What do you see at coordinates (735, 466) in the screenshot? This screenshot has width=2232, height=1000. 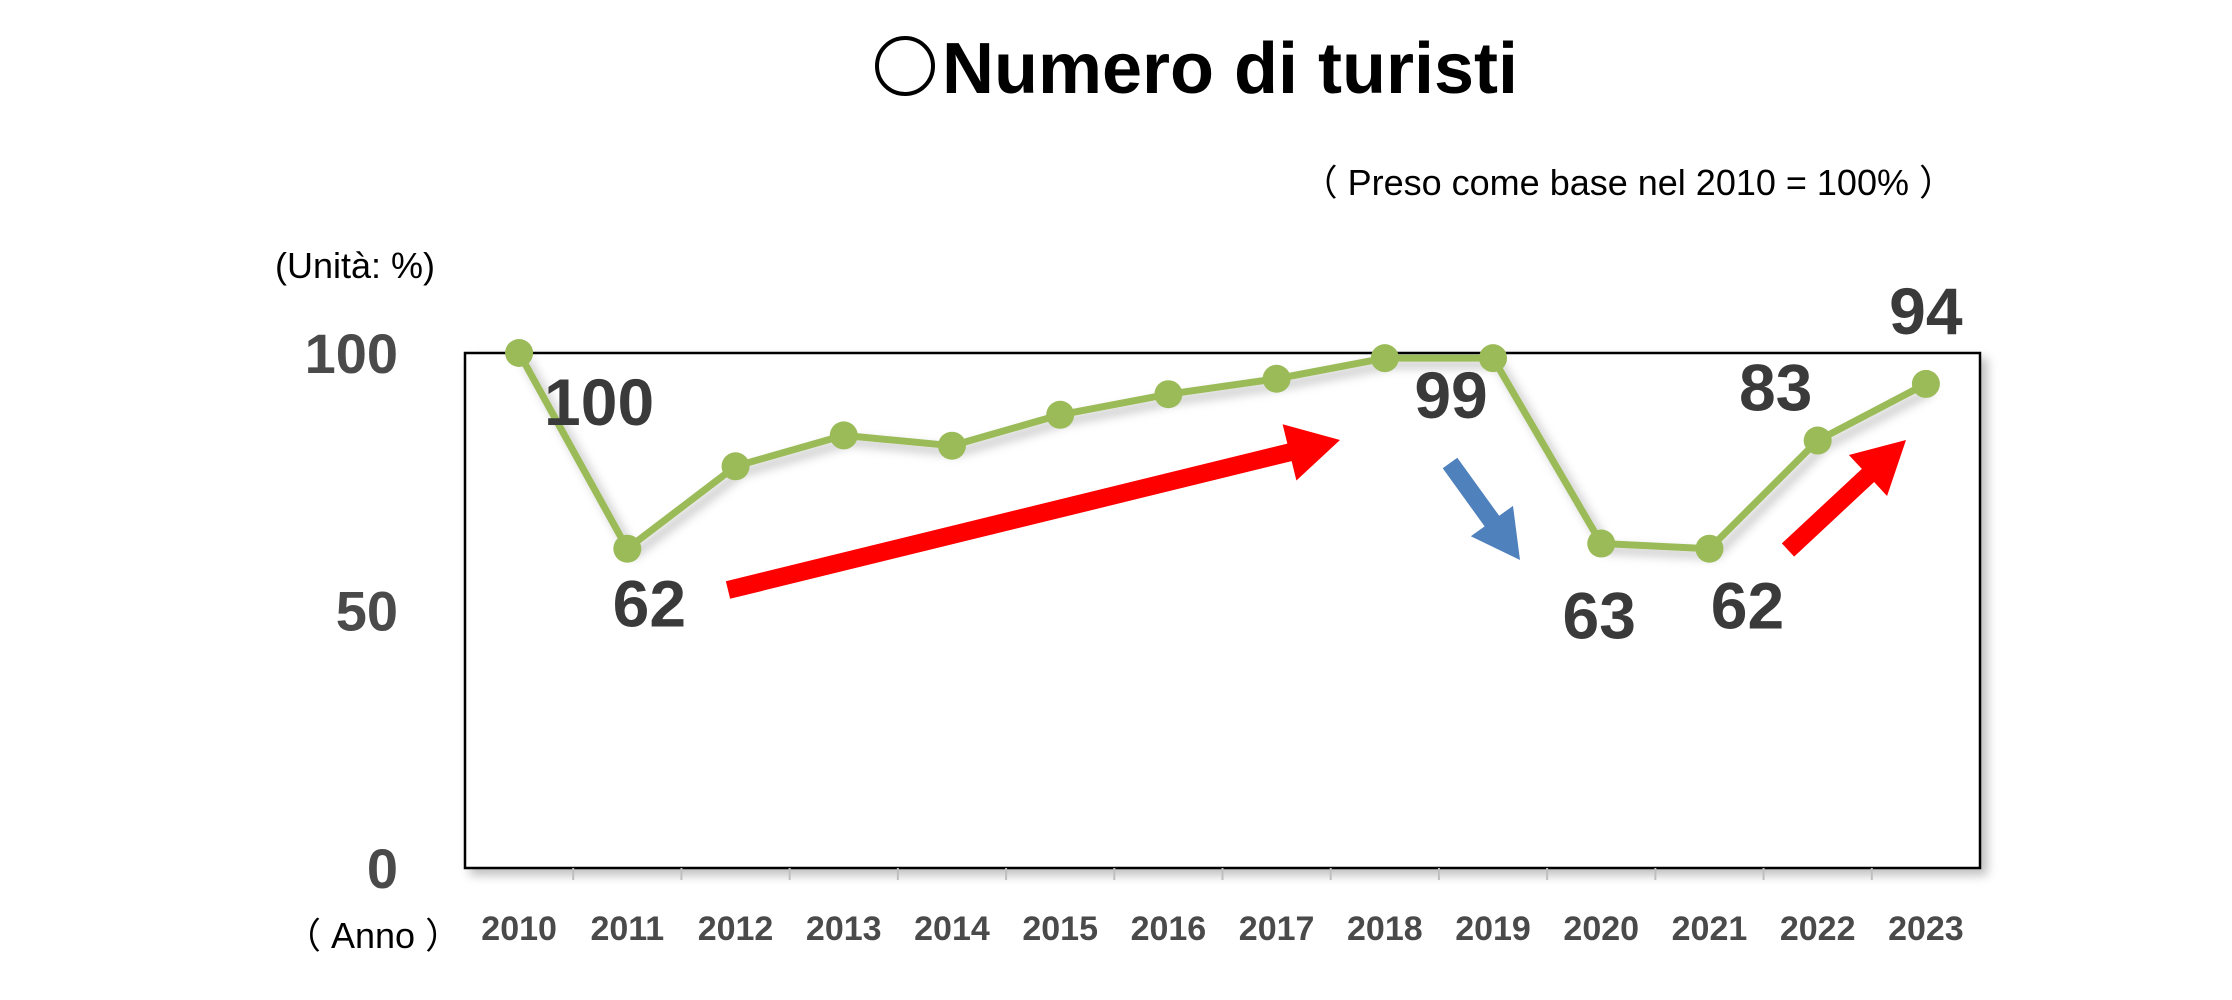 I see `data-point-2012` at bounding box center [735, 466].